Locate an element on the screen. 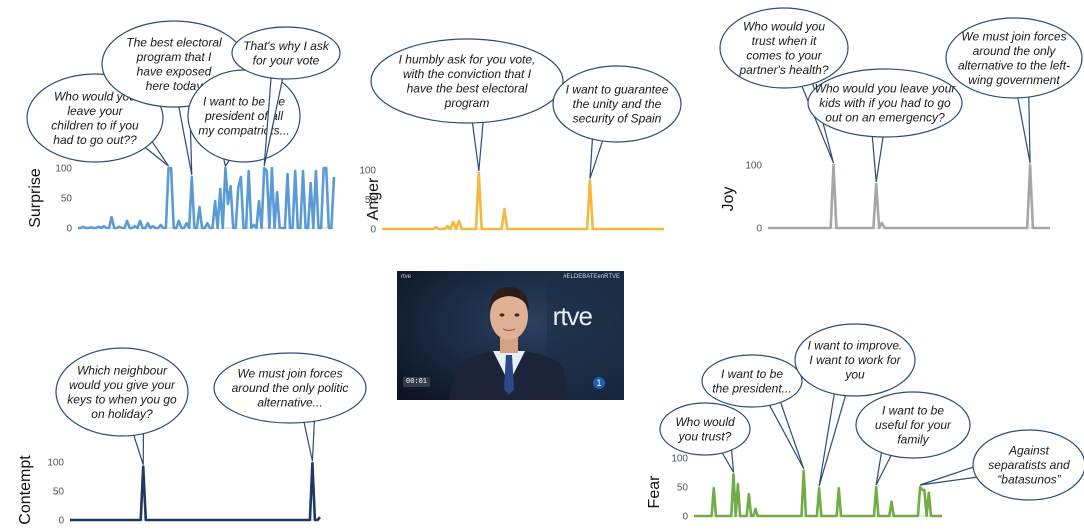  rtve-logo: rtve is located at coordinates (572, 316).